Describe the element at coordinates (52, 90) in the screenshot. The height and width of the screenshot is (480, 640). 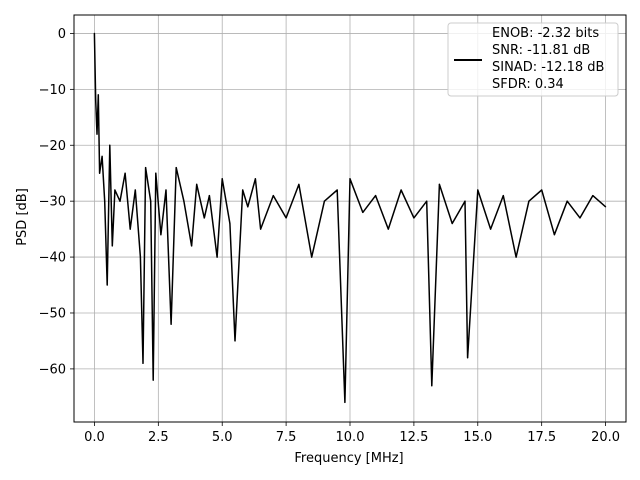
I see `y-tick-label: −10` at that location.